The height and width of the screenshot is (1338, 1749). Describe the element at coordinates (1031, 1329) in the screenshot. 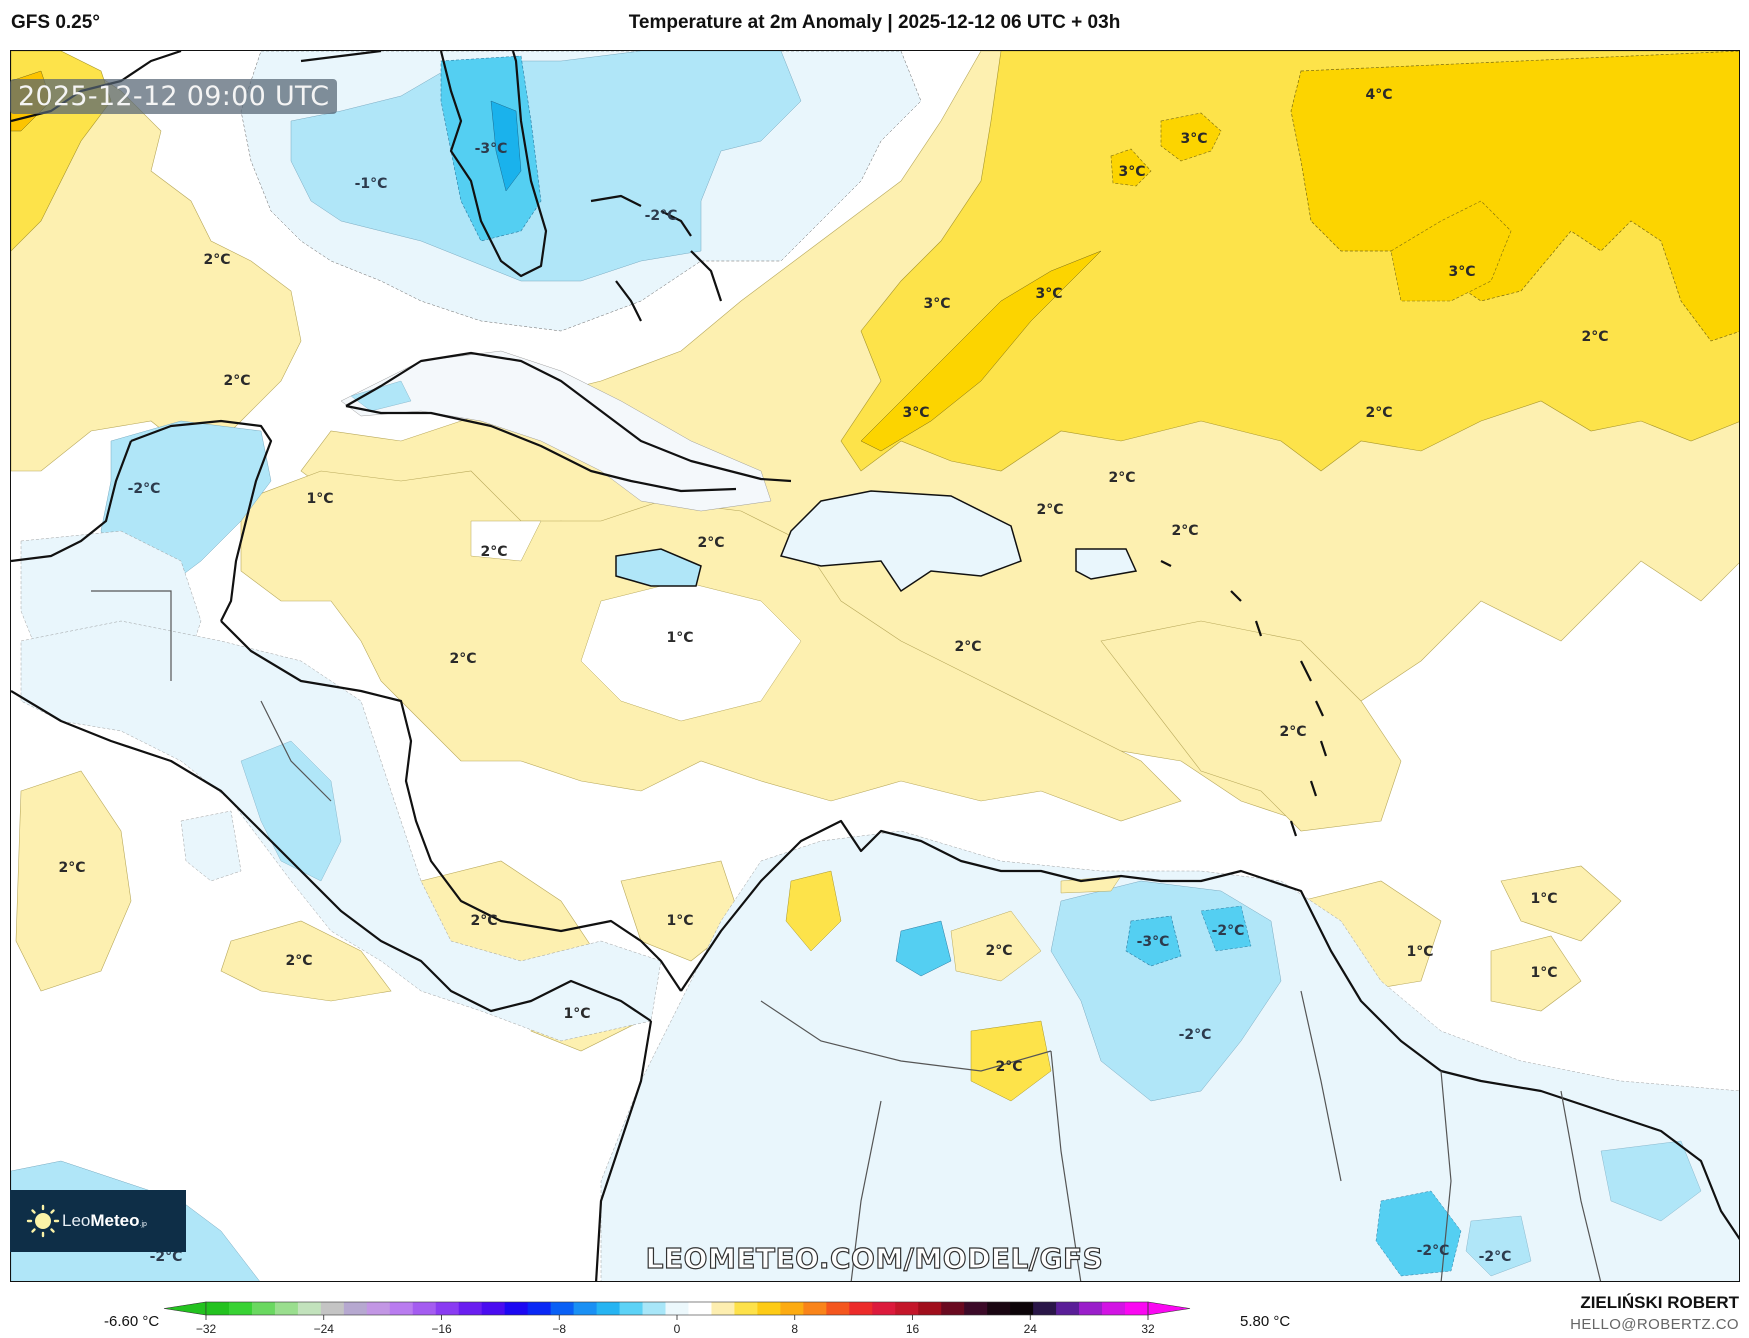

I see `colorbar-tick-label: 24` at that location.